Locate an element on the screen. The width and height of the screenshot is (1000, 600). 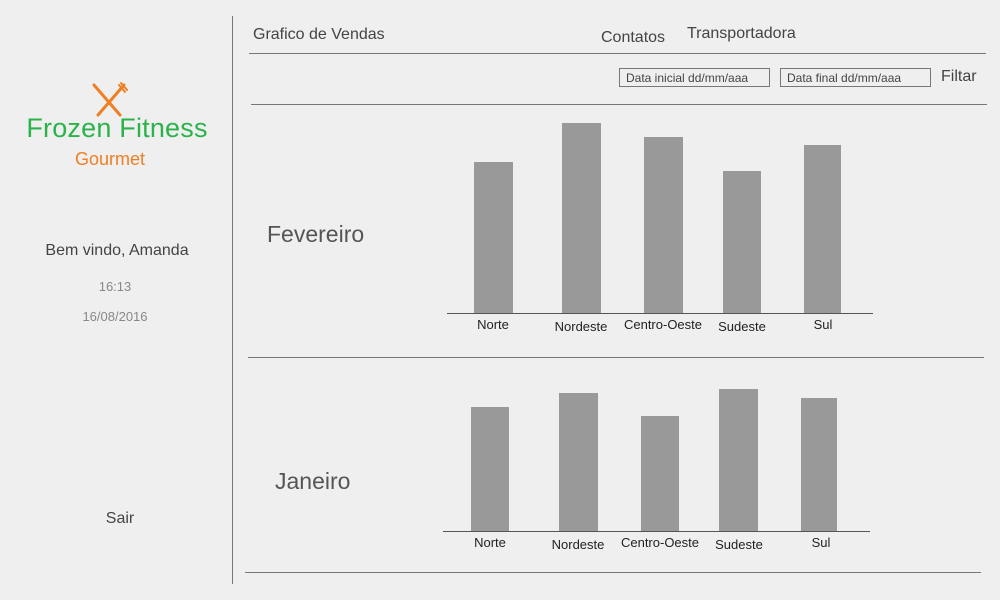
nav-sales-chart: Grafico de Vendas is located at coordinates (319, 34).